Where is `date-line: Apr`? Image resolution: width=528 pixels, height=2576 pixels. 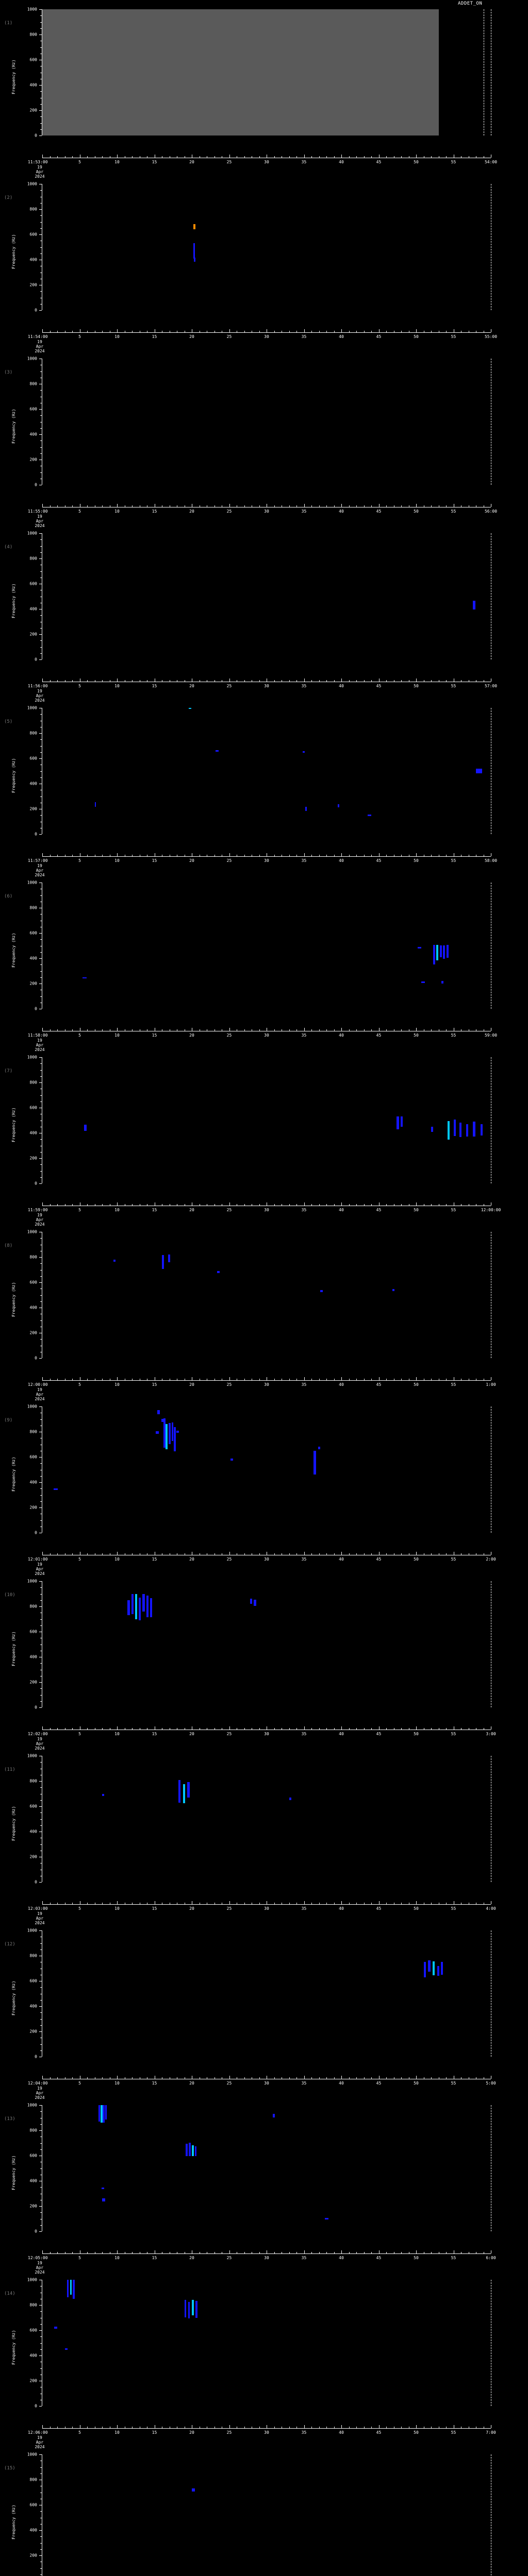 date-line: Apr is located at coordinates (40, 870).